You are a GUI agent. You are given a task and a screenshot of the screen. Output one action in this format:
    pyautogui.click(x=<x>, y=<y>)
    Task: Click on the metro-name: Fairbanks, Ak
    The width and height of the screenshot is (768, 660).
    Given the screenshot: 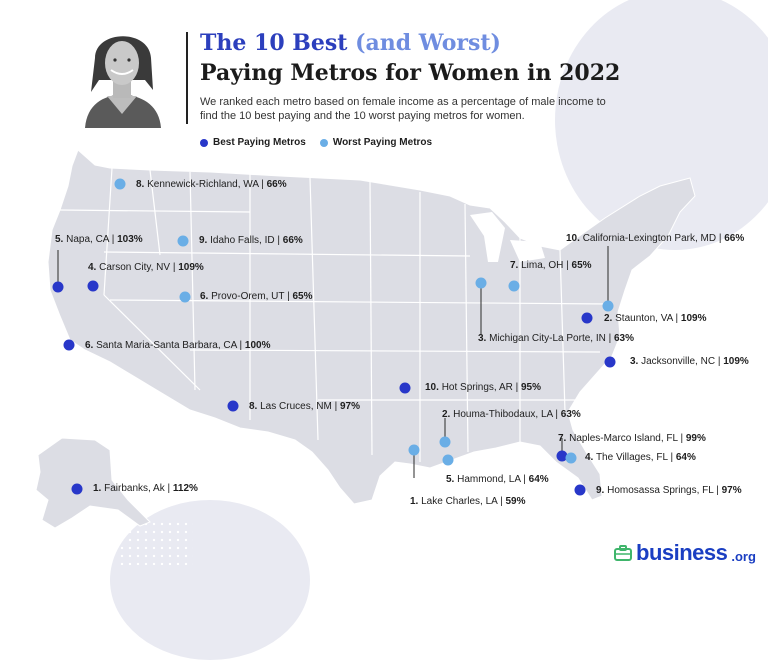 What is the action you would take?
    pyautogui.click(x=134, y=488)
    